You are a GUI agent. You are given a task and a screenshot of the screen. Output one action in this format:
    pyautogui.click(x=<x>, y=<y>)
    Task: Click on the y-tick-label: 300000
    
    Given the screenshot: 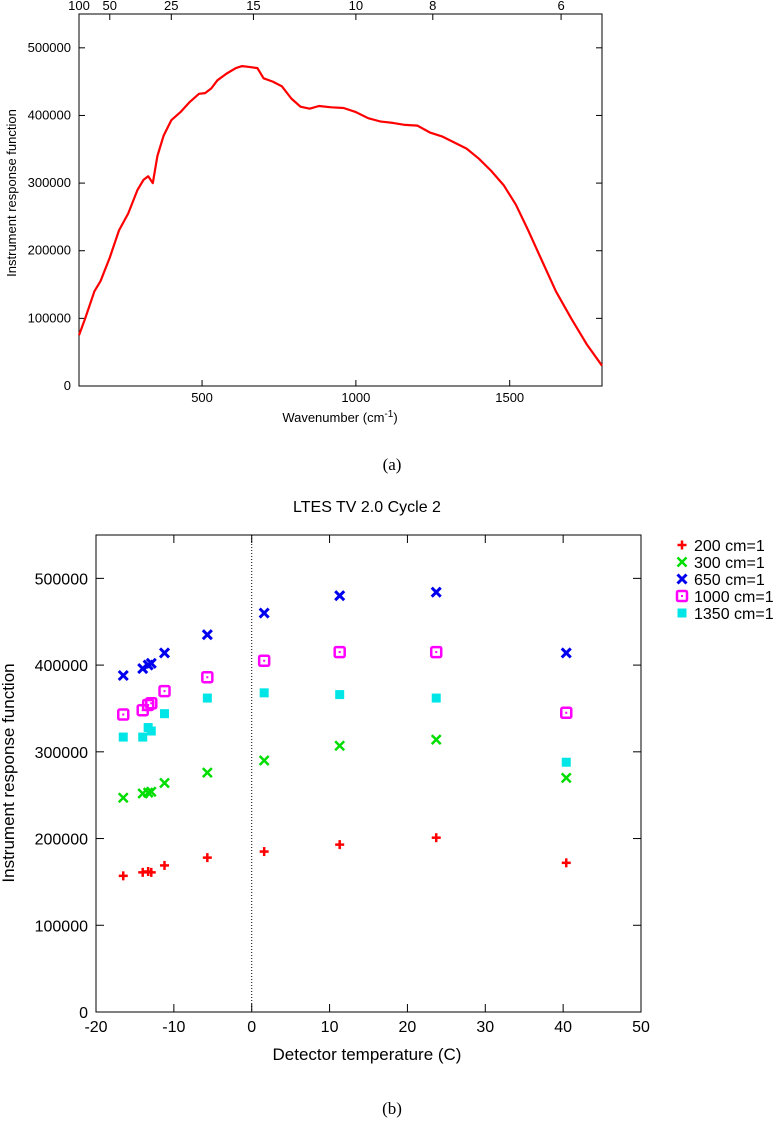 What is the action you would take?
    pyautogui.click(x=49, y=182)
    